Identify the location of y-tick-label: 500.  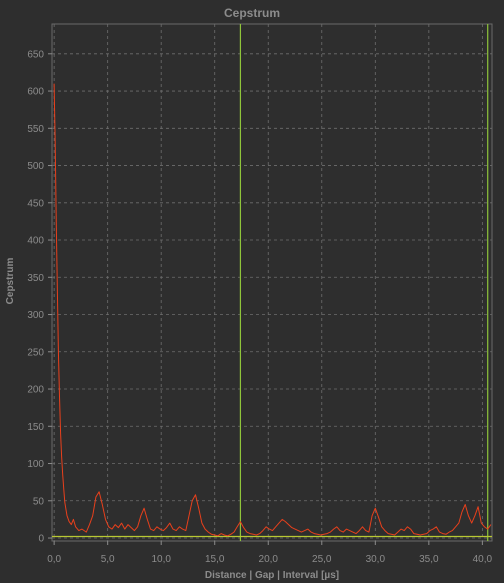
(35, 166).